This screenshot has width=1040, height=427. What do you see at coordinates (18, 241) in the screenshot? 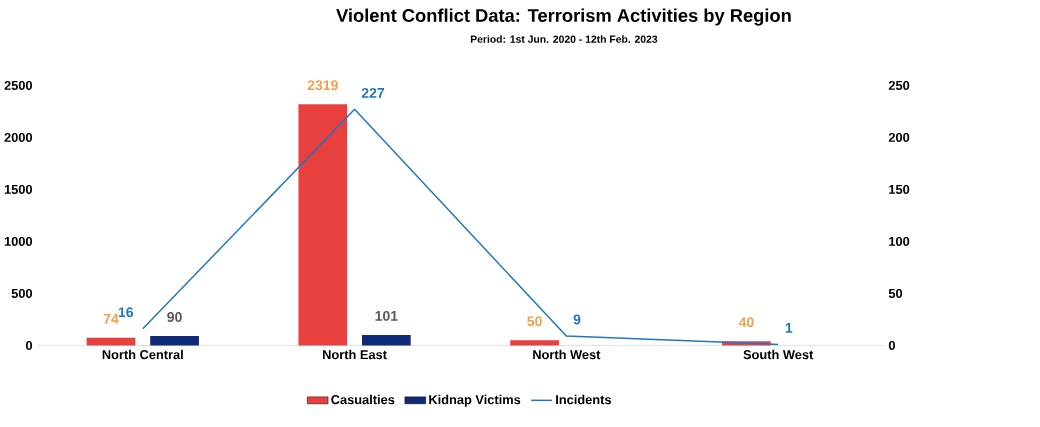
I see `y-tick-label: 1000` at bounding box center [18, 241].